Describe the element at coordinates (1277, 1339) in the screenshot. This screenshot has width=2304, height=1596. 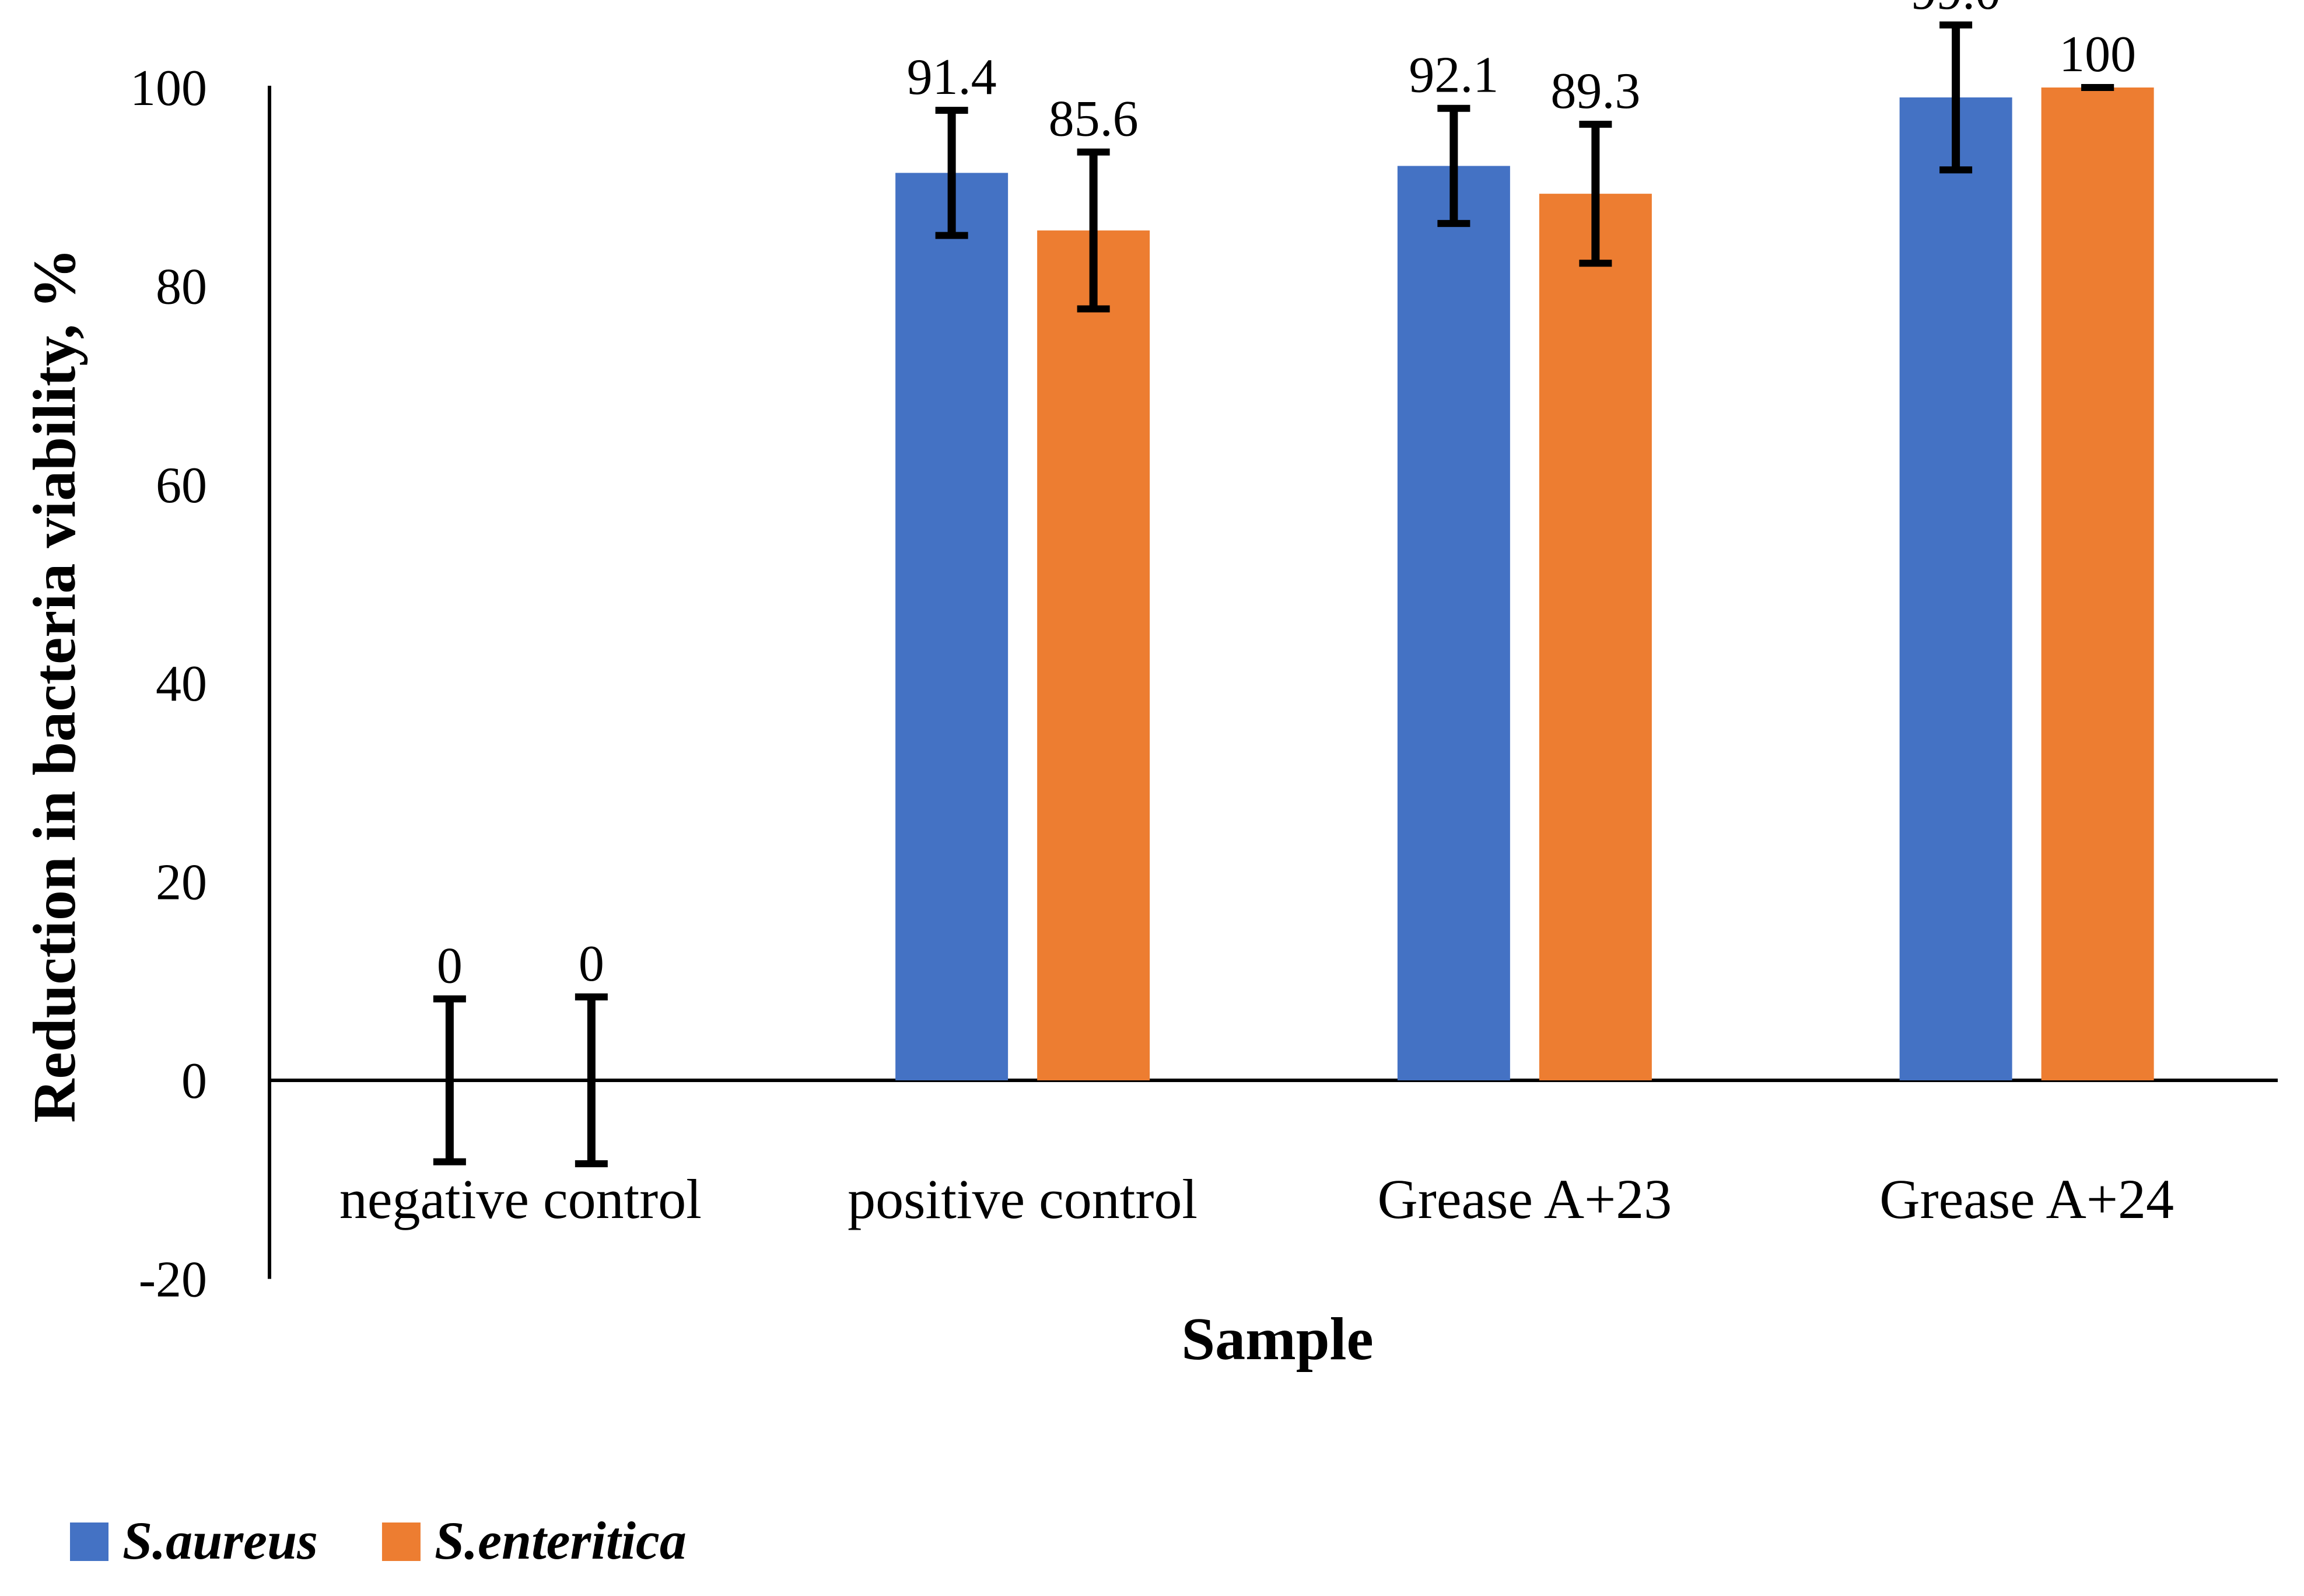
I see `x-axis-title: Sample` at that location.